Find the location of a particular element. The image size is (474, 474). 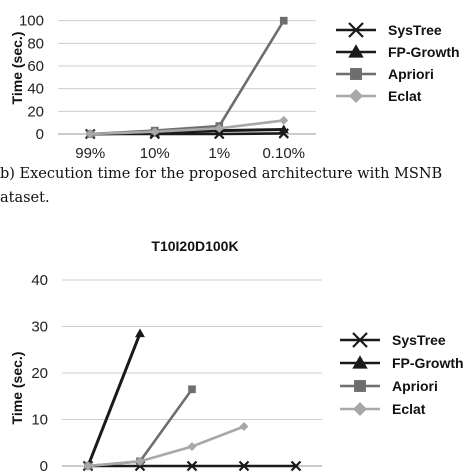

top-y-tick-label: 100 is located at coordinates (31, 21).